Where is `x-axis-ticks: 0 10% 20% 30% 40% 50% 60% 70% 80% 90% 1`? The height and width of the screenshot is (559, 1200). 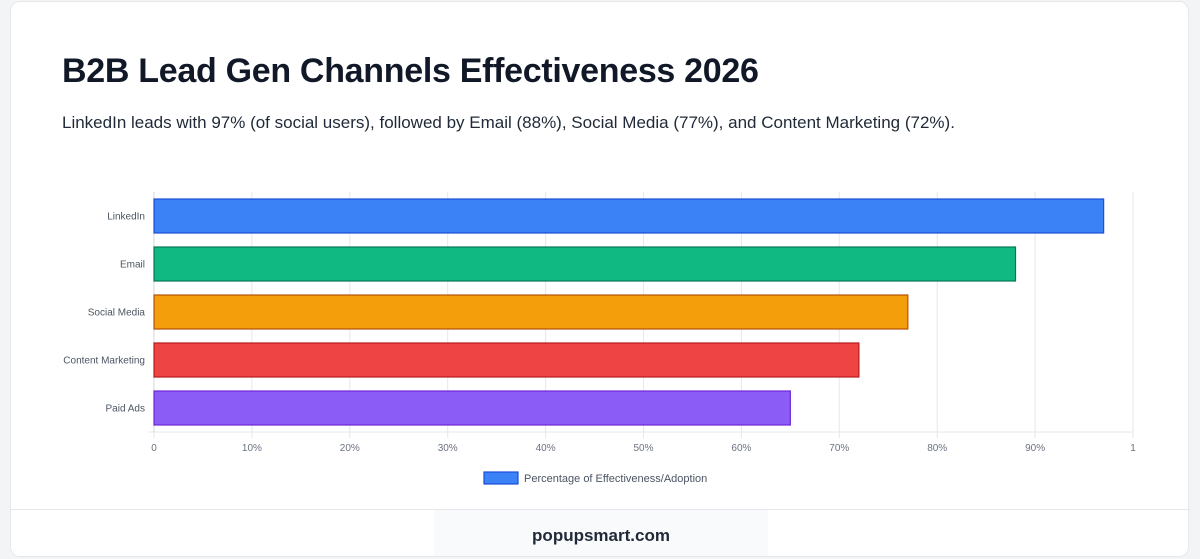
x-axis-ticks: 0 10% 20% 30% 40% 50% 60% 70% 80% 90% 1 is located at coordinates (643, 448).